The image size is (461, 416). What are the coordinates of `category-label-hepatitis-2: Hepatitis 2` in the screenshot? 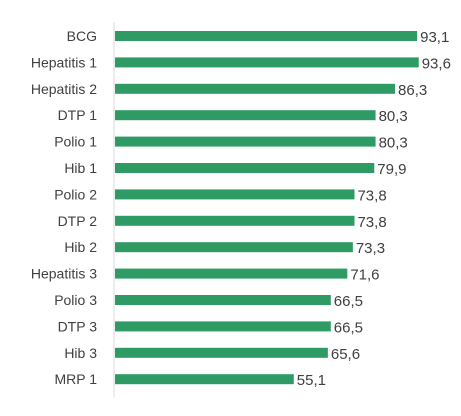 It's located at (64, 89).